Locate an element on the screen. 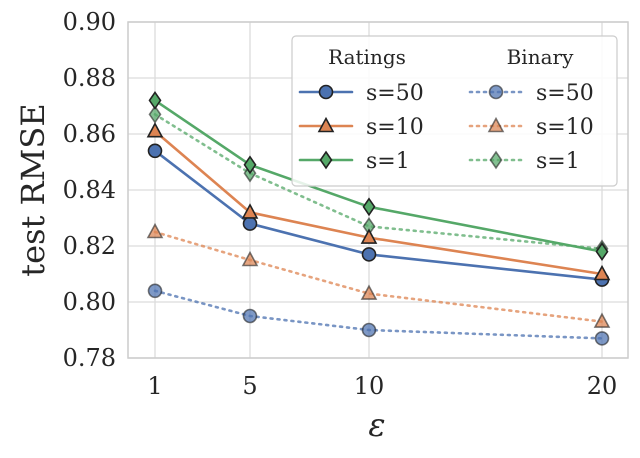  y-tick-label: 0.84 is located at coordinates (89, 190).